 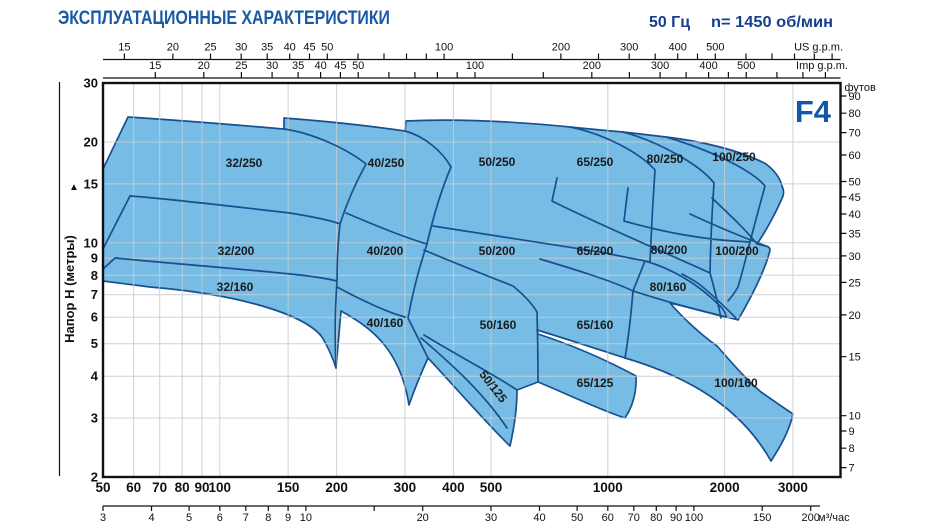 I want to click on svg-text: n= 1450 об/мин, so click(x=772, y=22).